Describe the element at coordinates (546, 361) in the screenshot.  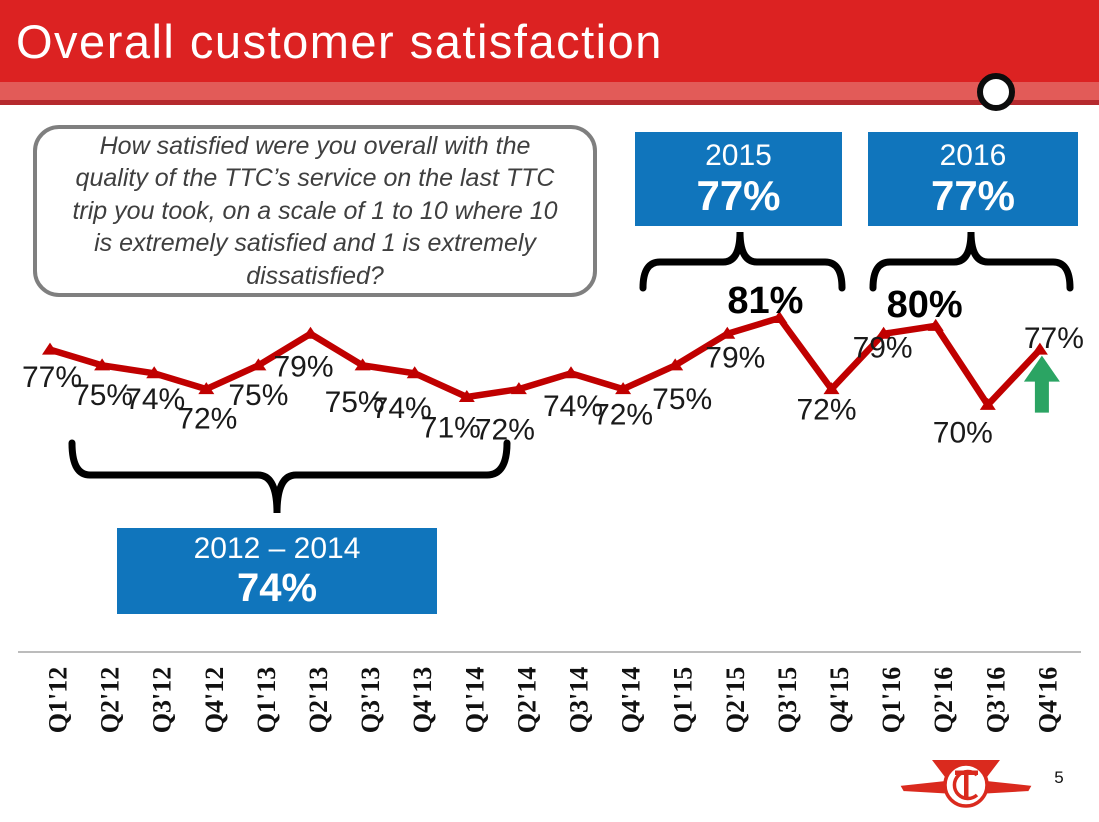
I see `satisfaction-line` at that location.